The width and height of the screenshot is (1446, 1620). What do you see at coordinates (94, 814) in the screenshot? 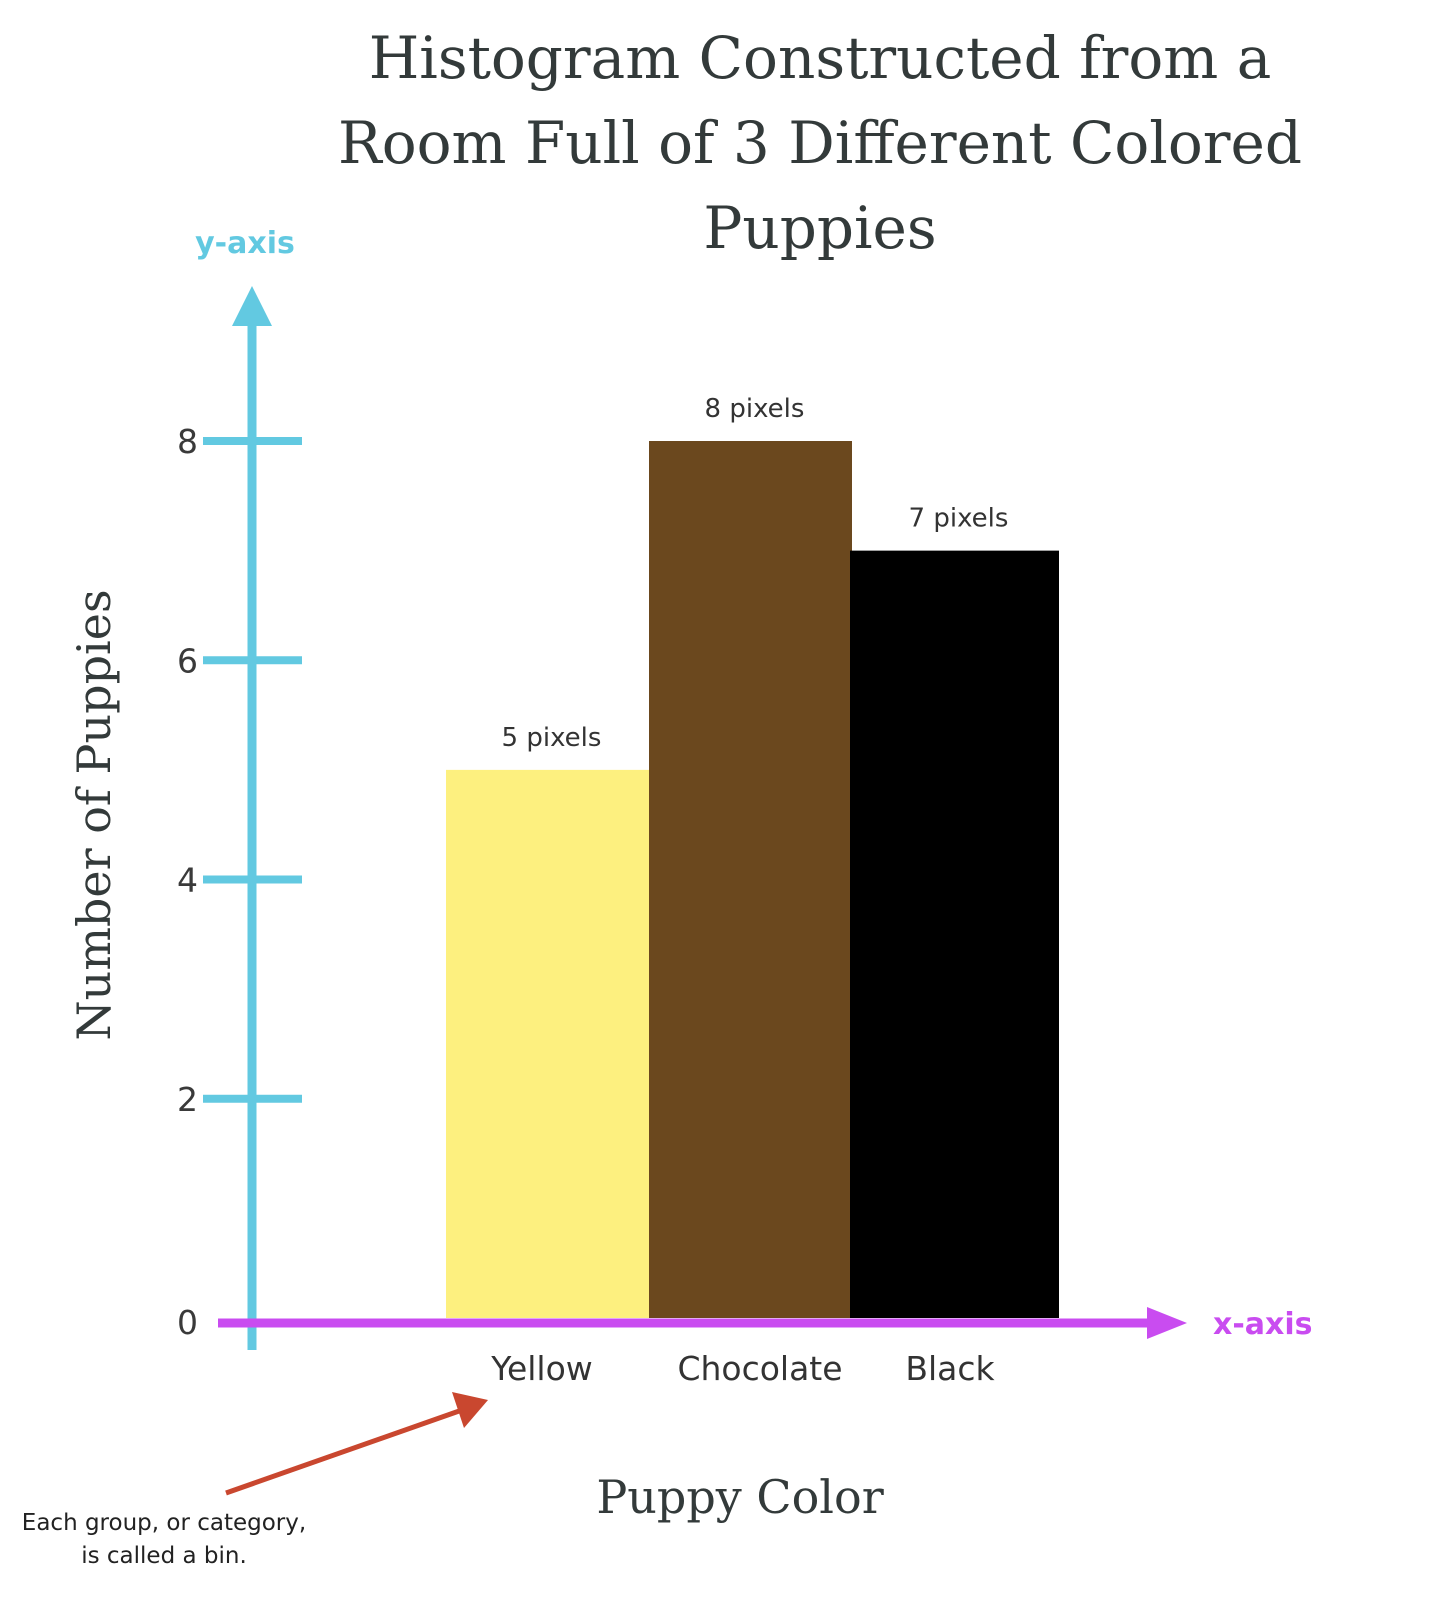
I see `y-axis-title: Number of Puppies` at bounding box center [94, 814].